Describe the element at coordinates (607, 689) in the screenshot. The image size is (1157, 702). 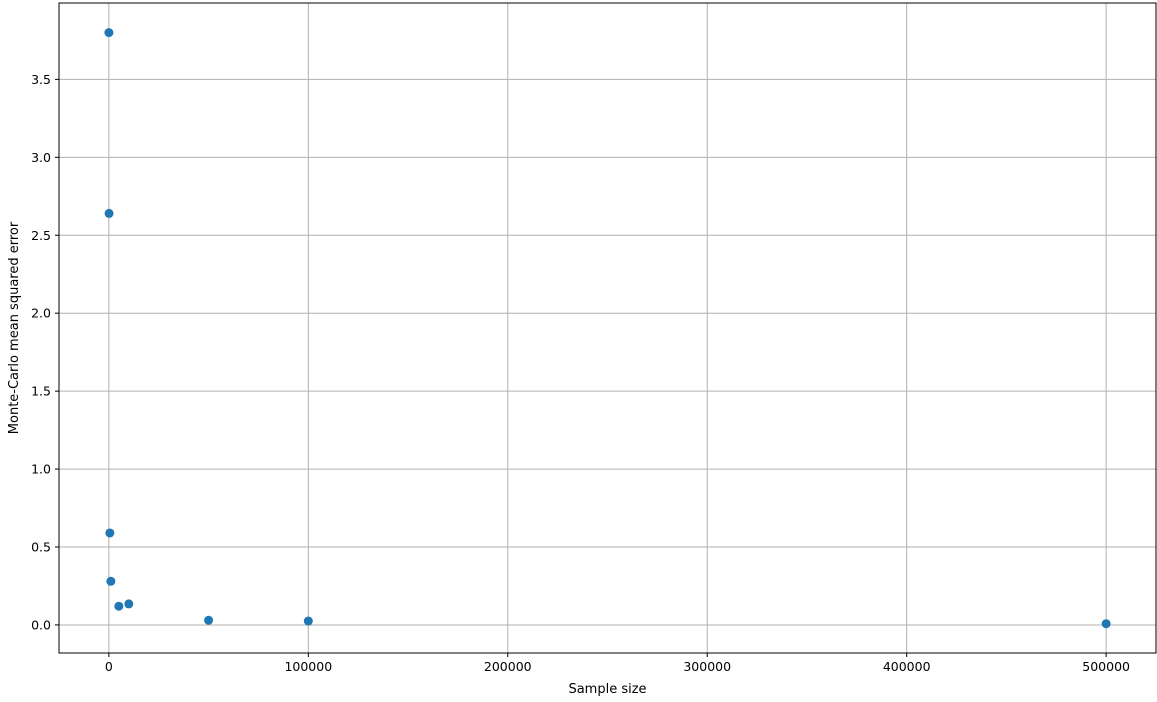
I see `x-axis-label: Sample size` at that location.